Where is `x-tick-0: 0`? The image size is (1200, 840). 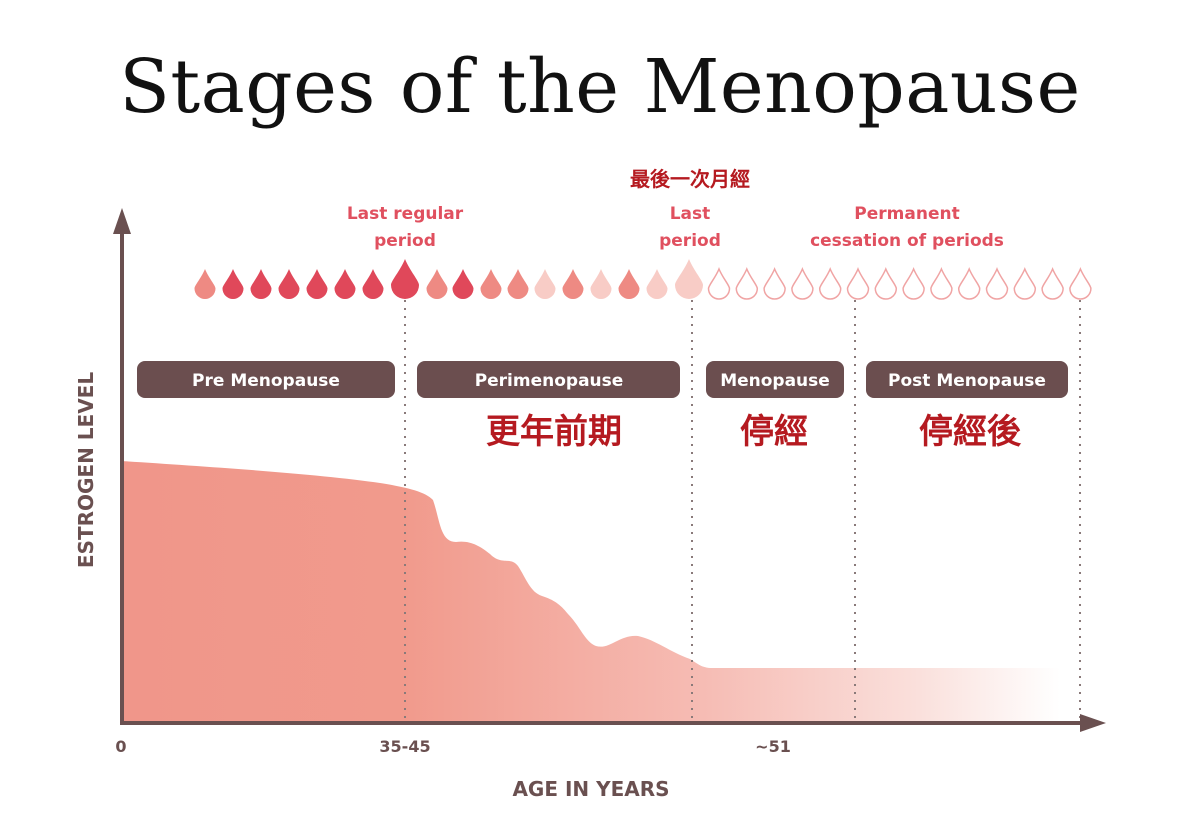
x-tick-0: 0 is located at coordinates (120, 746).